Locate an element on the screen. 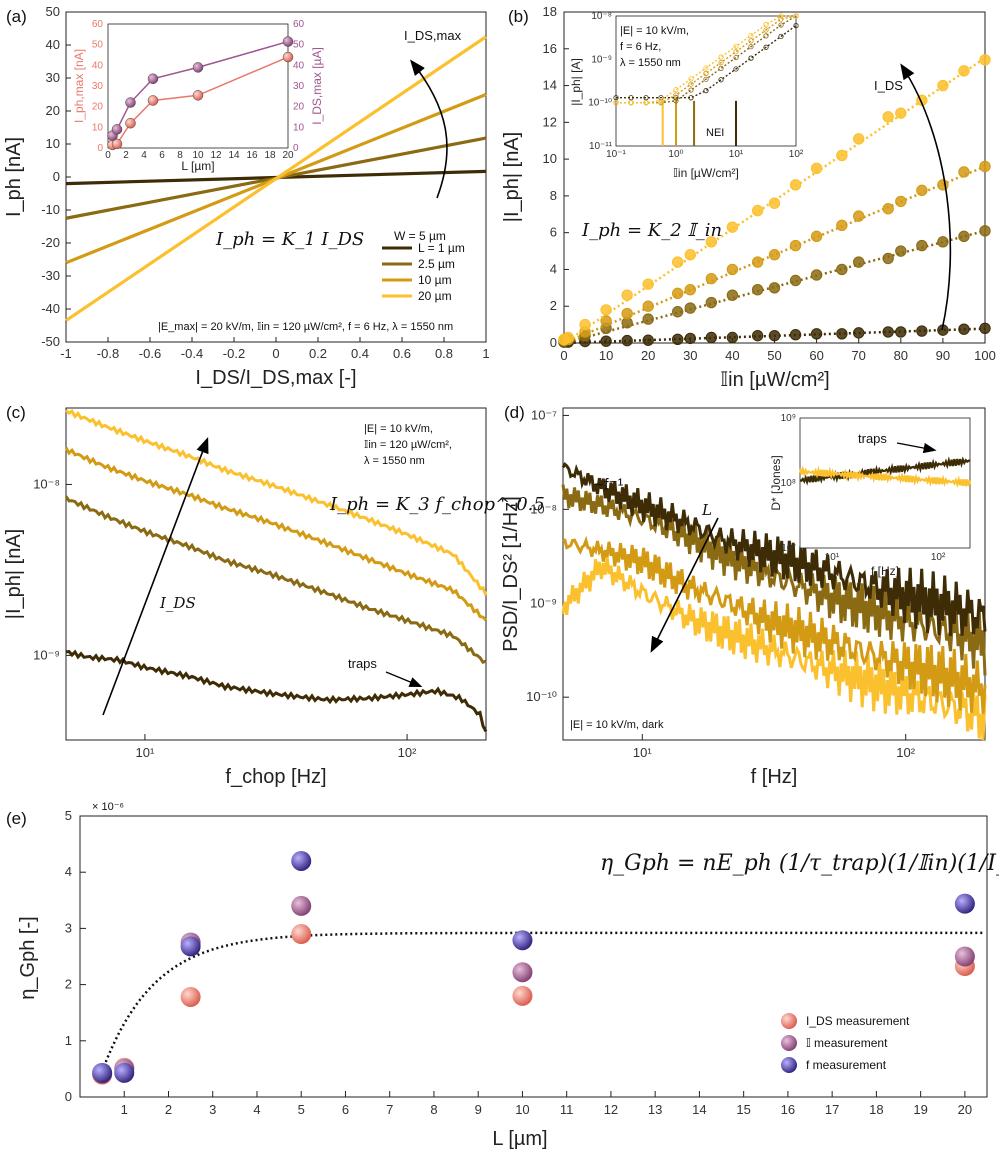 Image resolution: width=999 pixels, height=1159 pixels. inset-x-tick-label: 6 is located at coordinates (162, 155).